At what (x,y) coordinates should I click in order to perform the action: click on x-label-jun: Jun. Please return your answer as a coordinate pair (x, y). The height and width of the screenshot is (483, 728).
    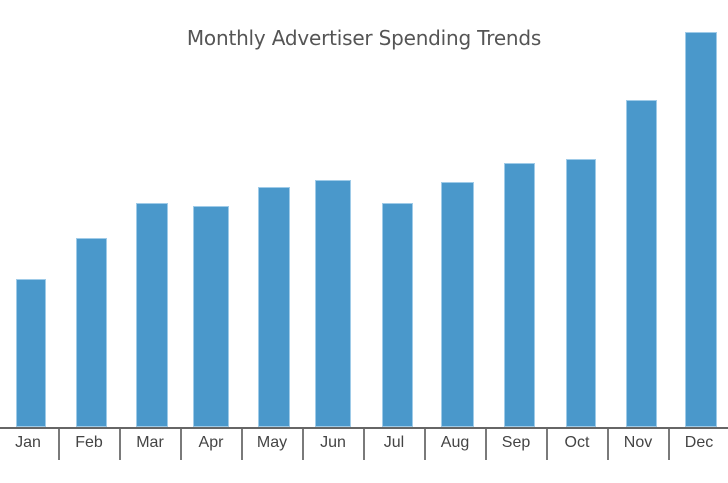
    Looking at the image, I should click on (333, 442).